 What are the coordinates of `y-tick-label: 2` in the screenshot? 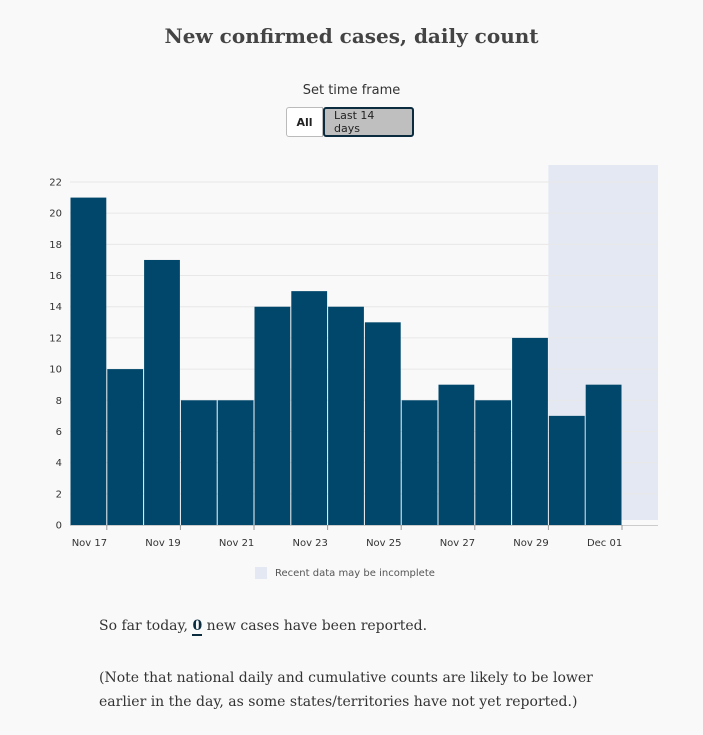 It's located at (59, 494).